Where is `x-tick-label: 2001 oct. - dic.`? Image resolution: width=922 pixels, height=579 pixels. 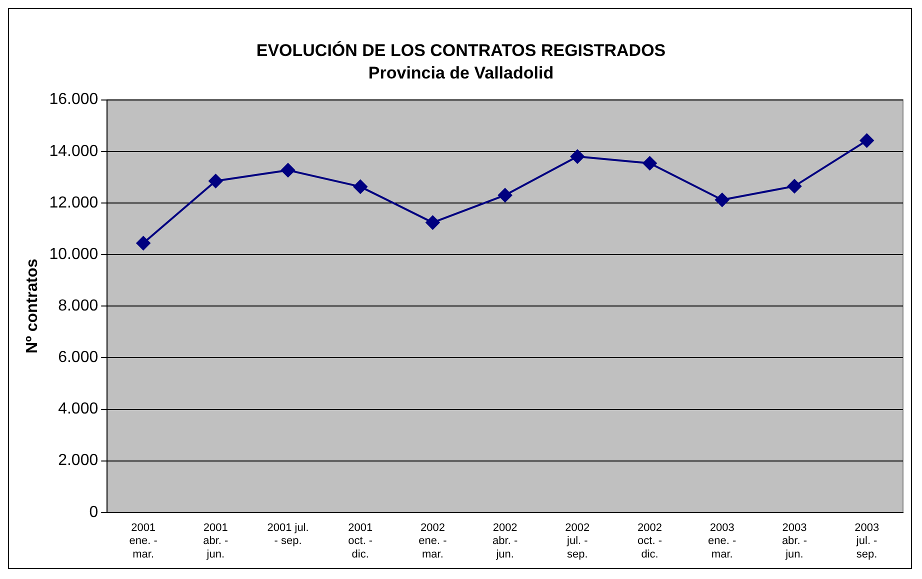 x-tick-label: 2001 oct. - dic. is located at coordinates (360, 541).